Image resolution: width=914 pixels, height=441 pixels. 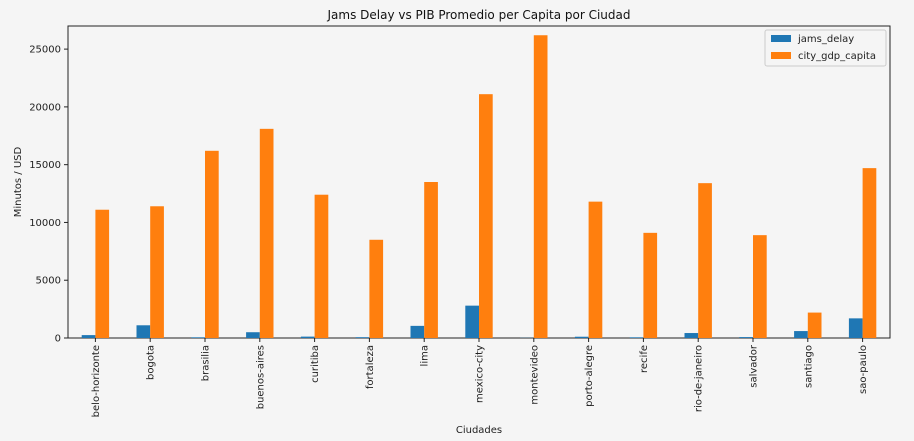 I want to click on bar-jams-delay-bogota, so click(x=143, y=331).